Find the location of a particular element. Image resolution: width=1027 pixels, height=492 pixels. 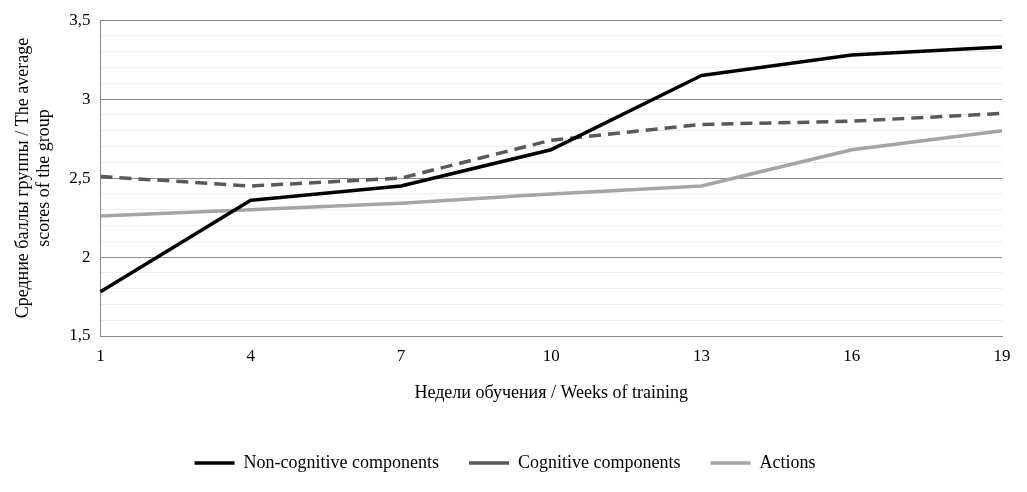

y-axis-title: Средние баллы группы / The average scores of the group is located at coordinates (32, 178).